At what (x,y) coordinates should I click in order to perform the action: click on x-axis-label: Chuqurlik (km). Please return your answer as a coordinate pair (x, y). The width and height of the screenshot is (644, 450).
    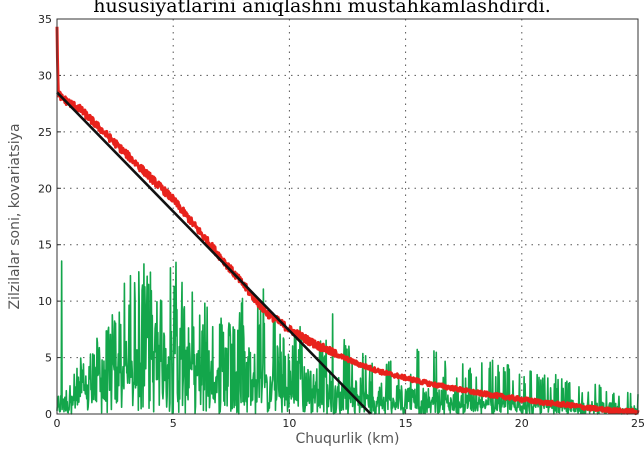
    Looking at the image, I should click on (347, 439).